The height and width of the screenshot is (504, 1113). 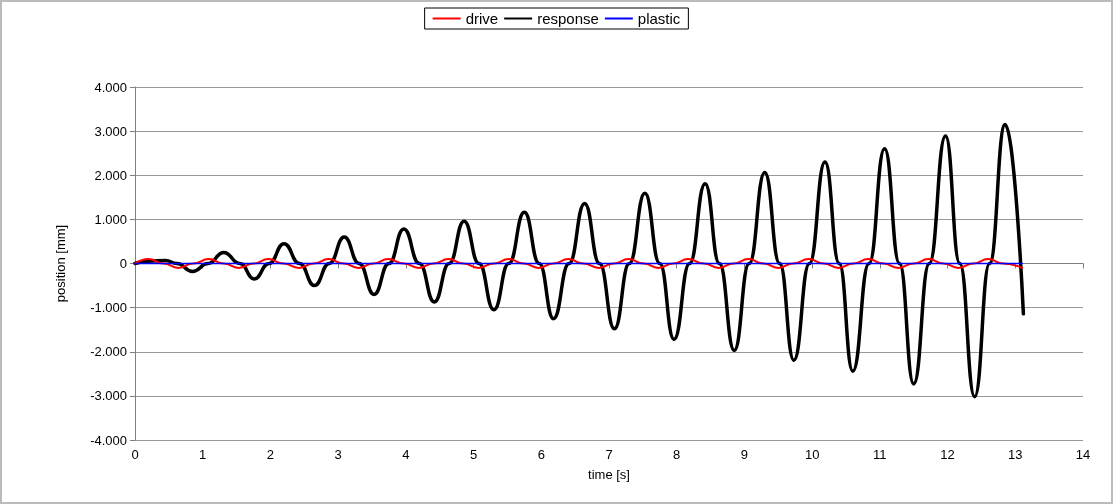 I want to click on x-tick-label: 6, so click(x=541, y=454).